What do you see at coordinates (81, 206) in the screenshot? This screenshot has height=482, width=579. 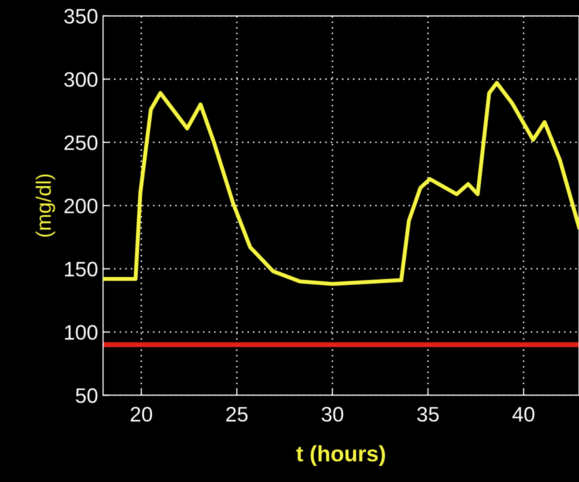 I see `y-tick-label: 200` at bounding box center [81, 206].